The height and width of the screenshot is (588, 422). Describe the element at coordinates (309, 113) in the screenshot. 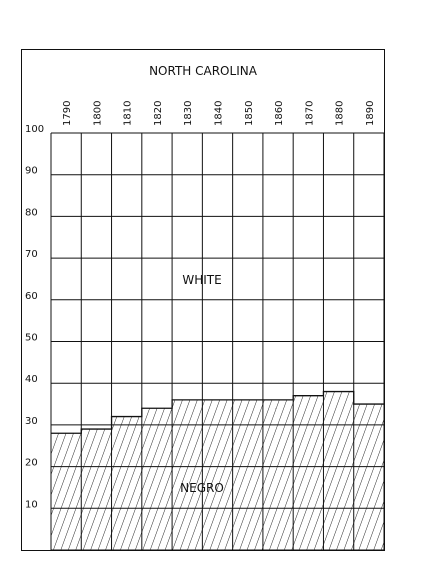

I see `x-tick-label: 1870` at that location.